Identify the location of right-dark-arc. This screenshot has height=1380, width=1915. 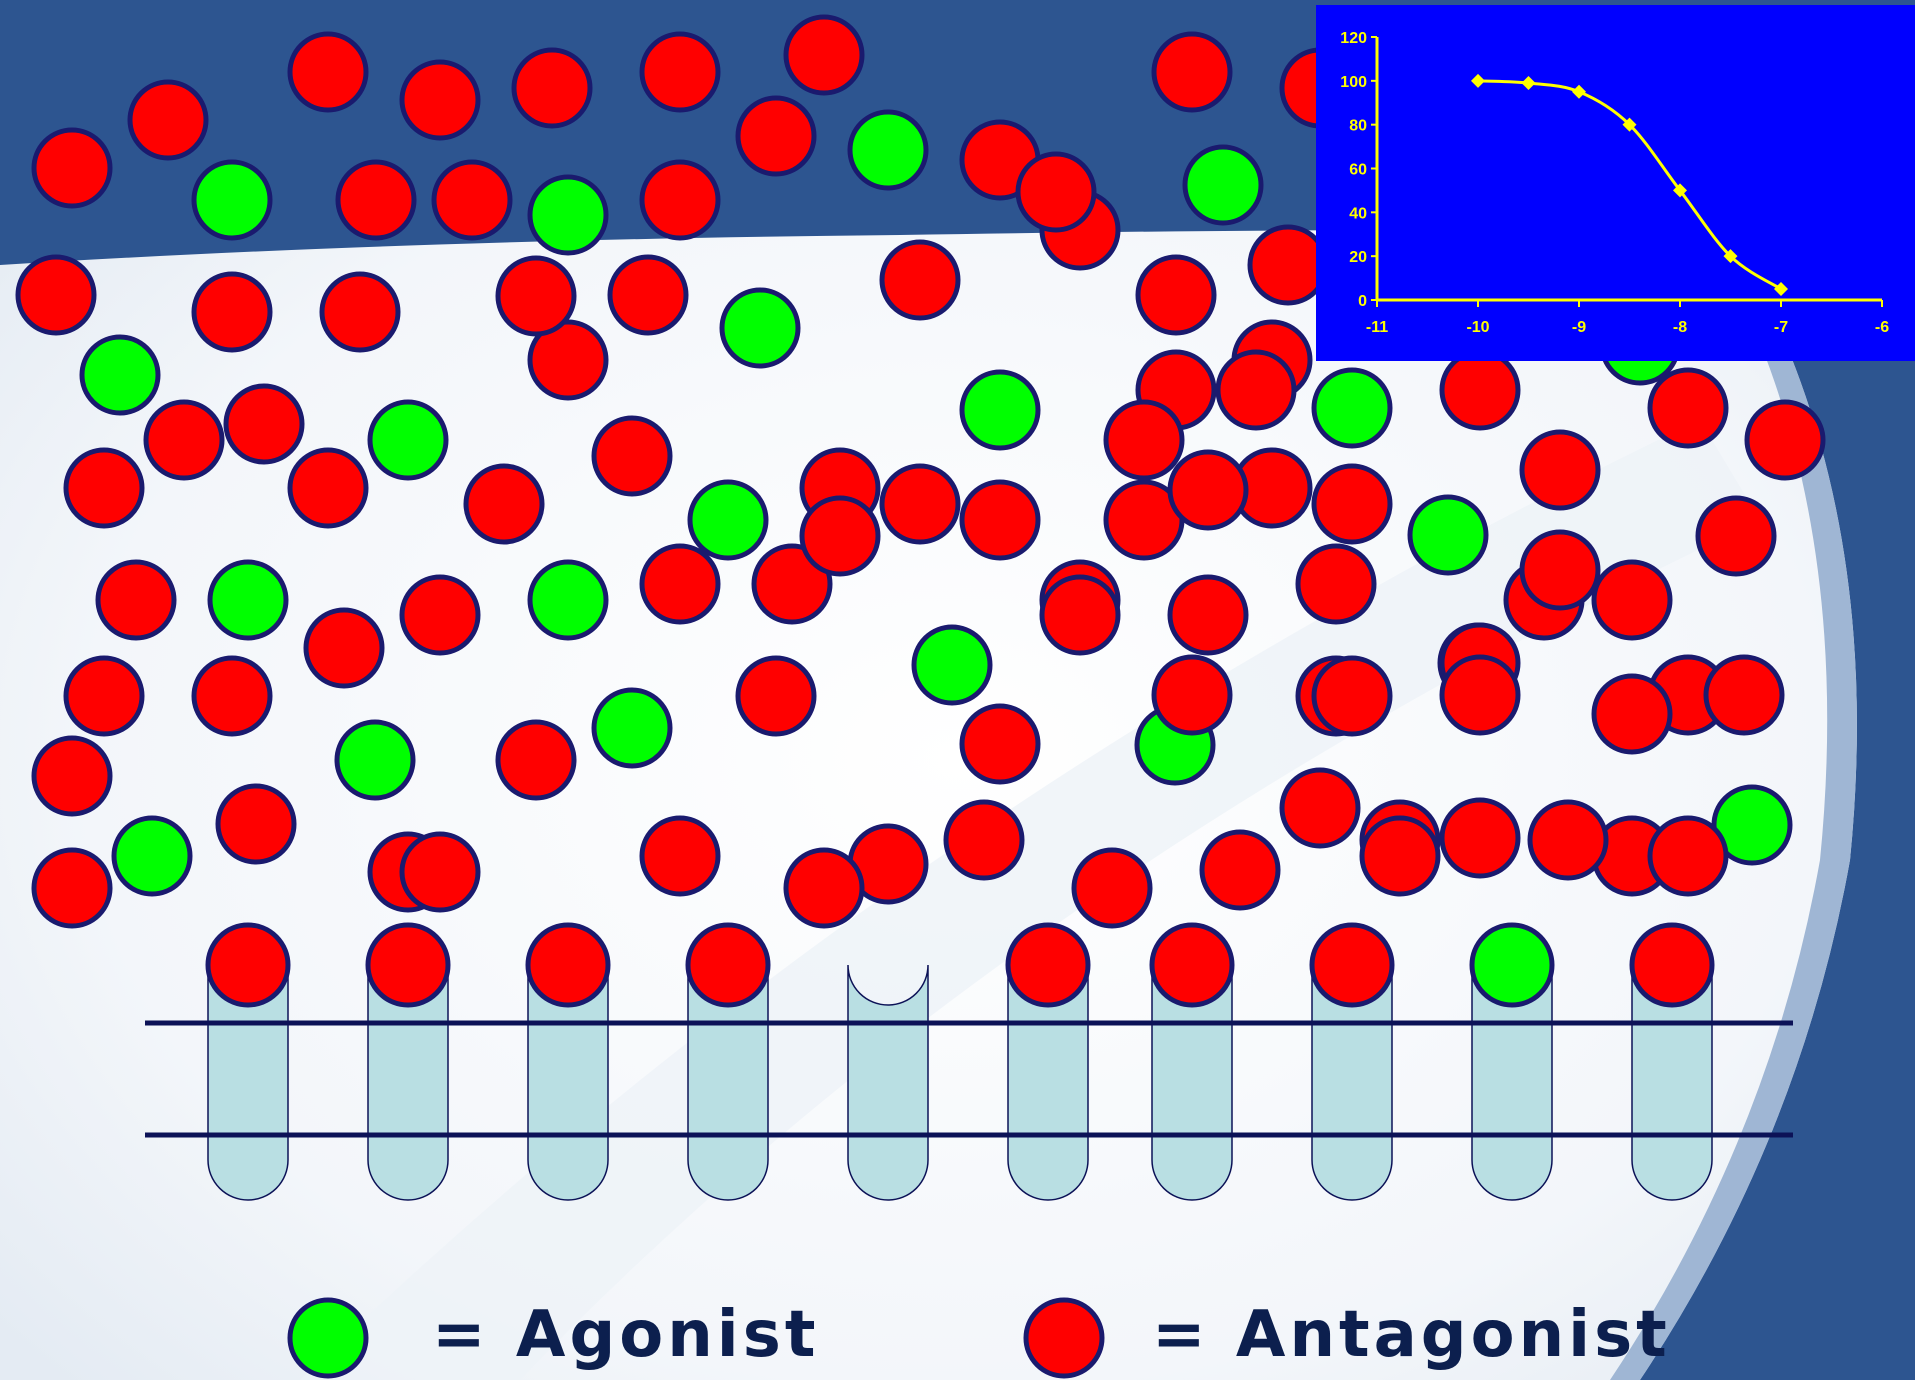
(1777, 855).